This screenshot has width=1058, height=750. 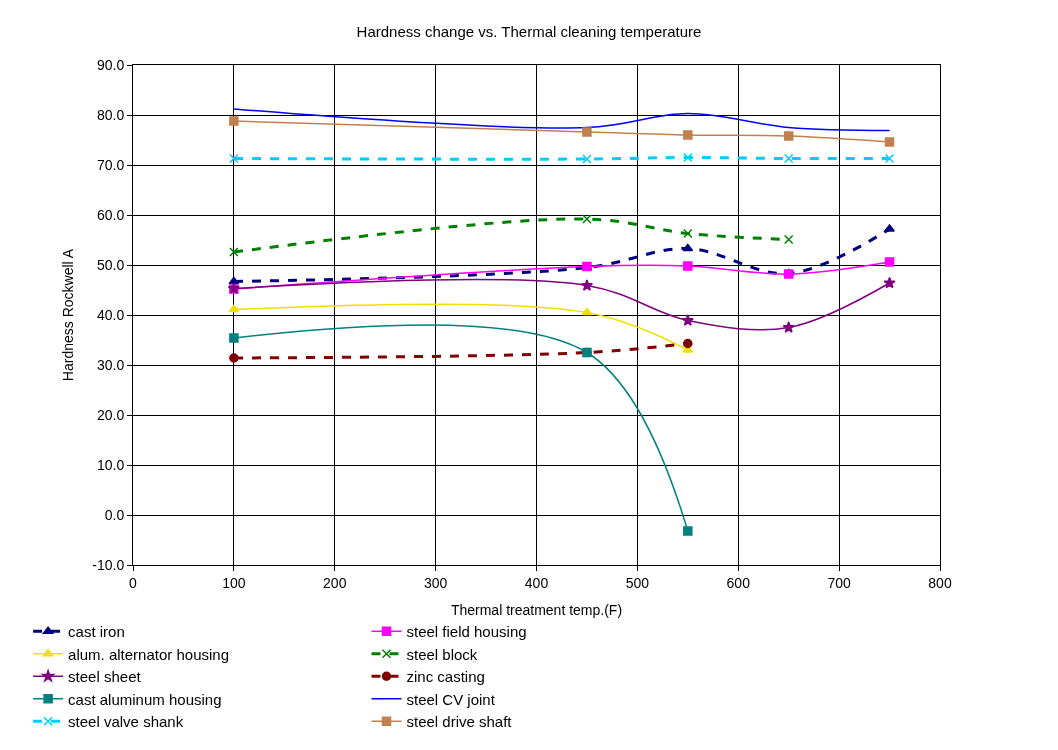 I want to click on legend-label: steel sheet, so click(x=105, y=677).